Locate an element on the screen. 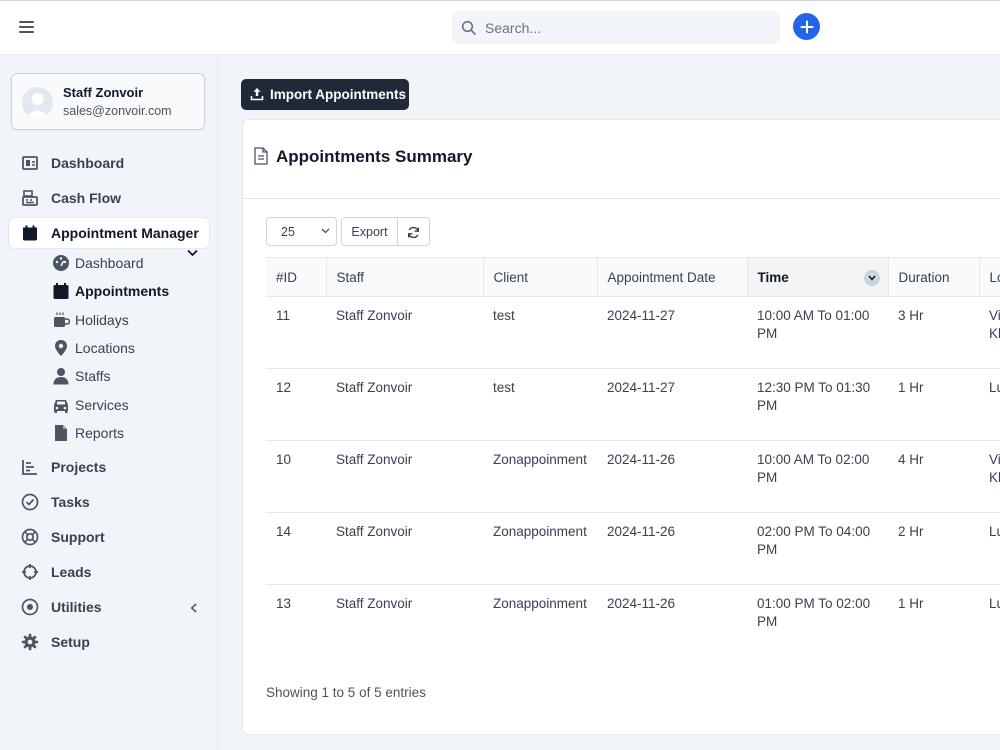 The height and width of the screenshot is (750, 1000). column-header-appointment-date: Appointment Date is located at coordinates (672, 277).